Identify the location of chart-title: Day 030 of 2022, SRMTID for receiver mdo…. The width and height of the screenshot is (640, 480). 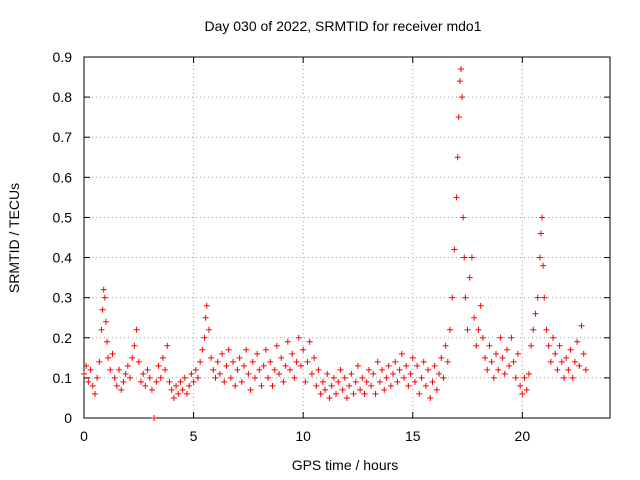
(342, 26).